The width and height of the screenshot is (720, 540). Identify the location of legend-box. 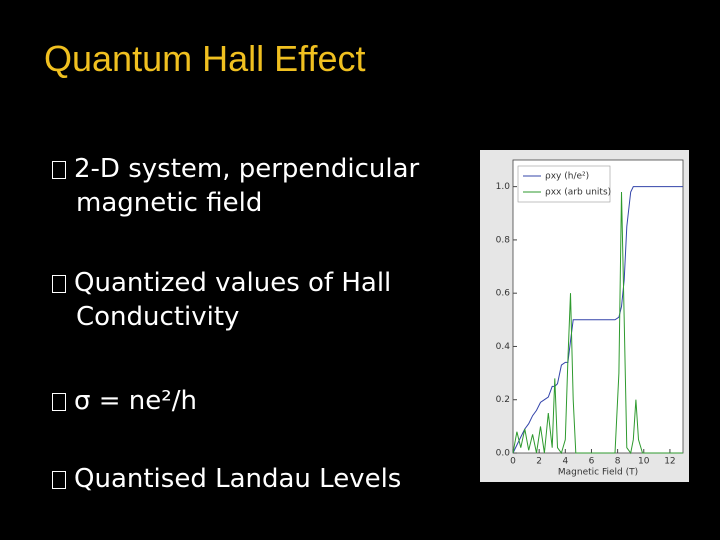
(564, 184).